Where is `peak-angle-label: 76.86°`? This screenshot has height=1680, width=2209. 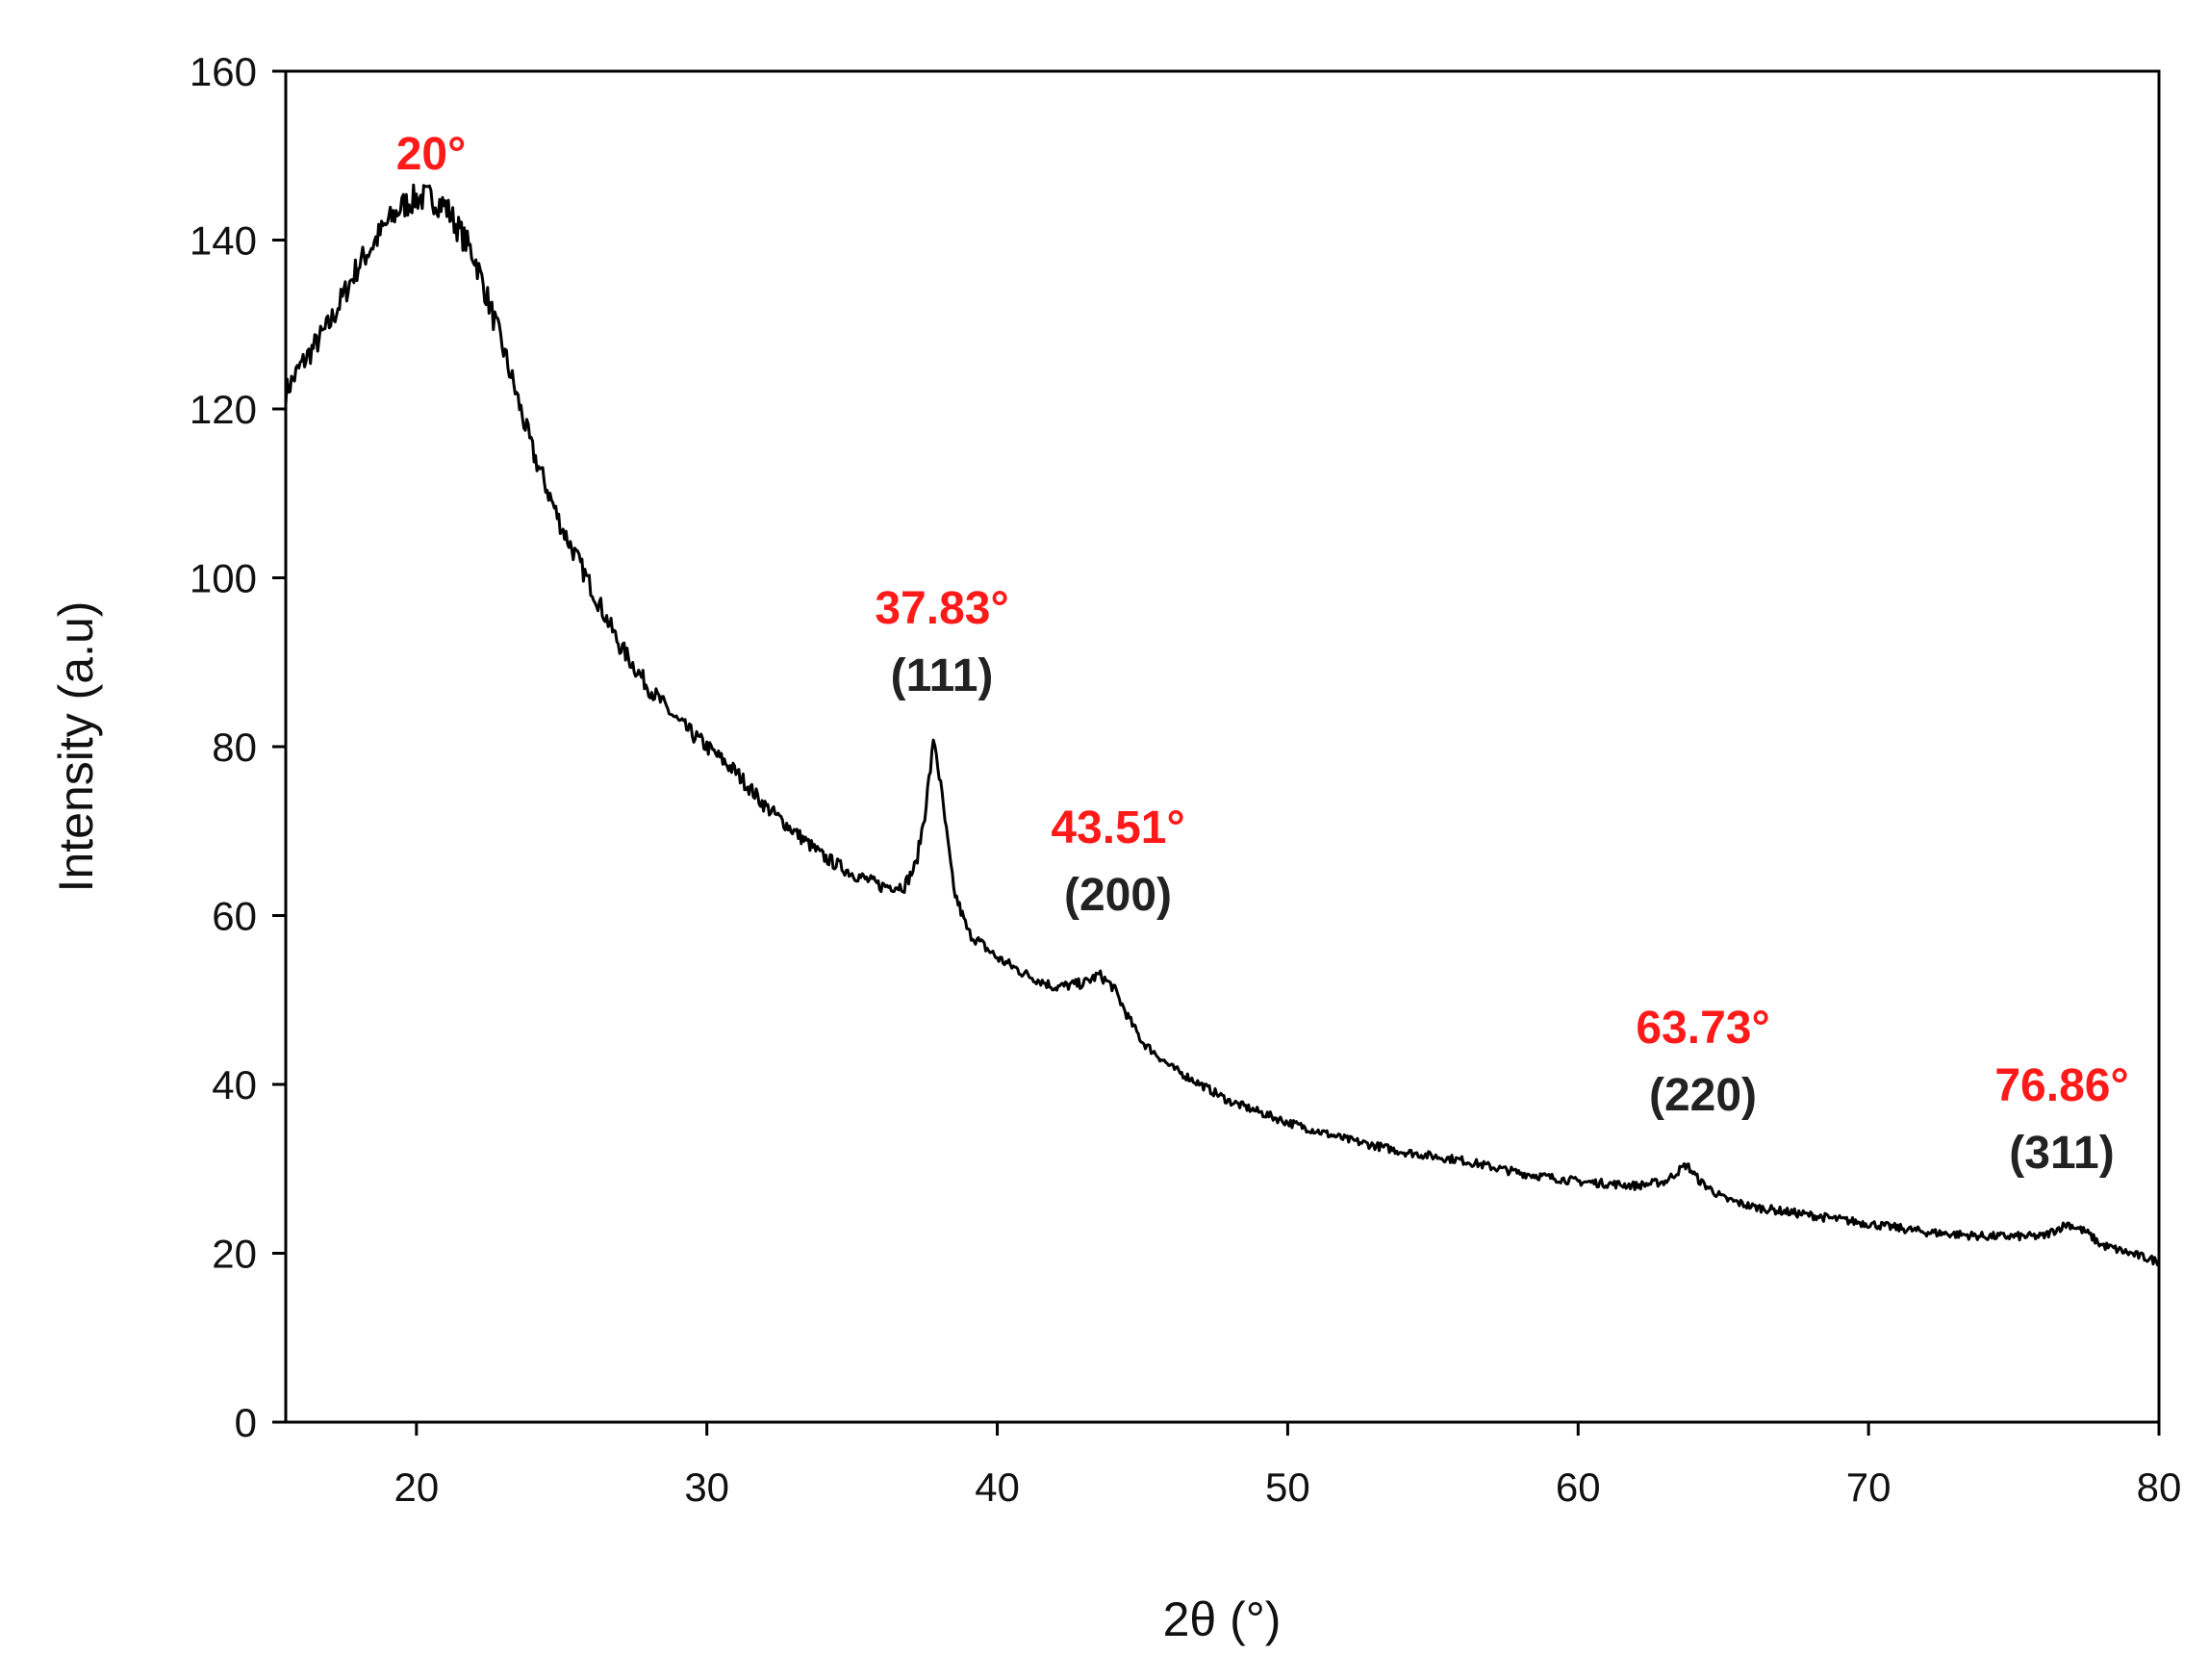 peak-angle-label: 76.86° is located at coordinates (2061, 1086).